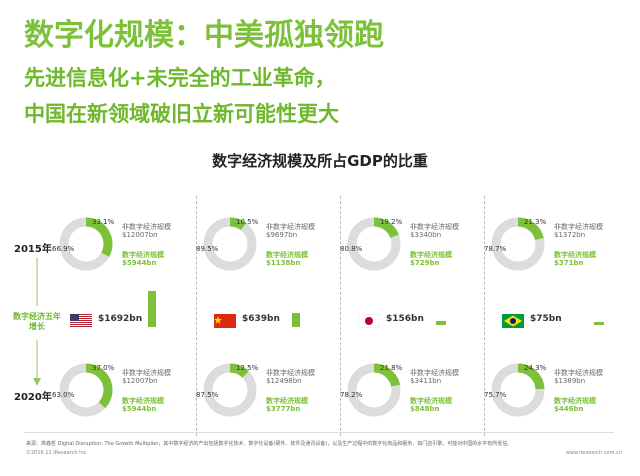  I want to click on digital-pct-label: 10.5%, so click(247, 222).